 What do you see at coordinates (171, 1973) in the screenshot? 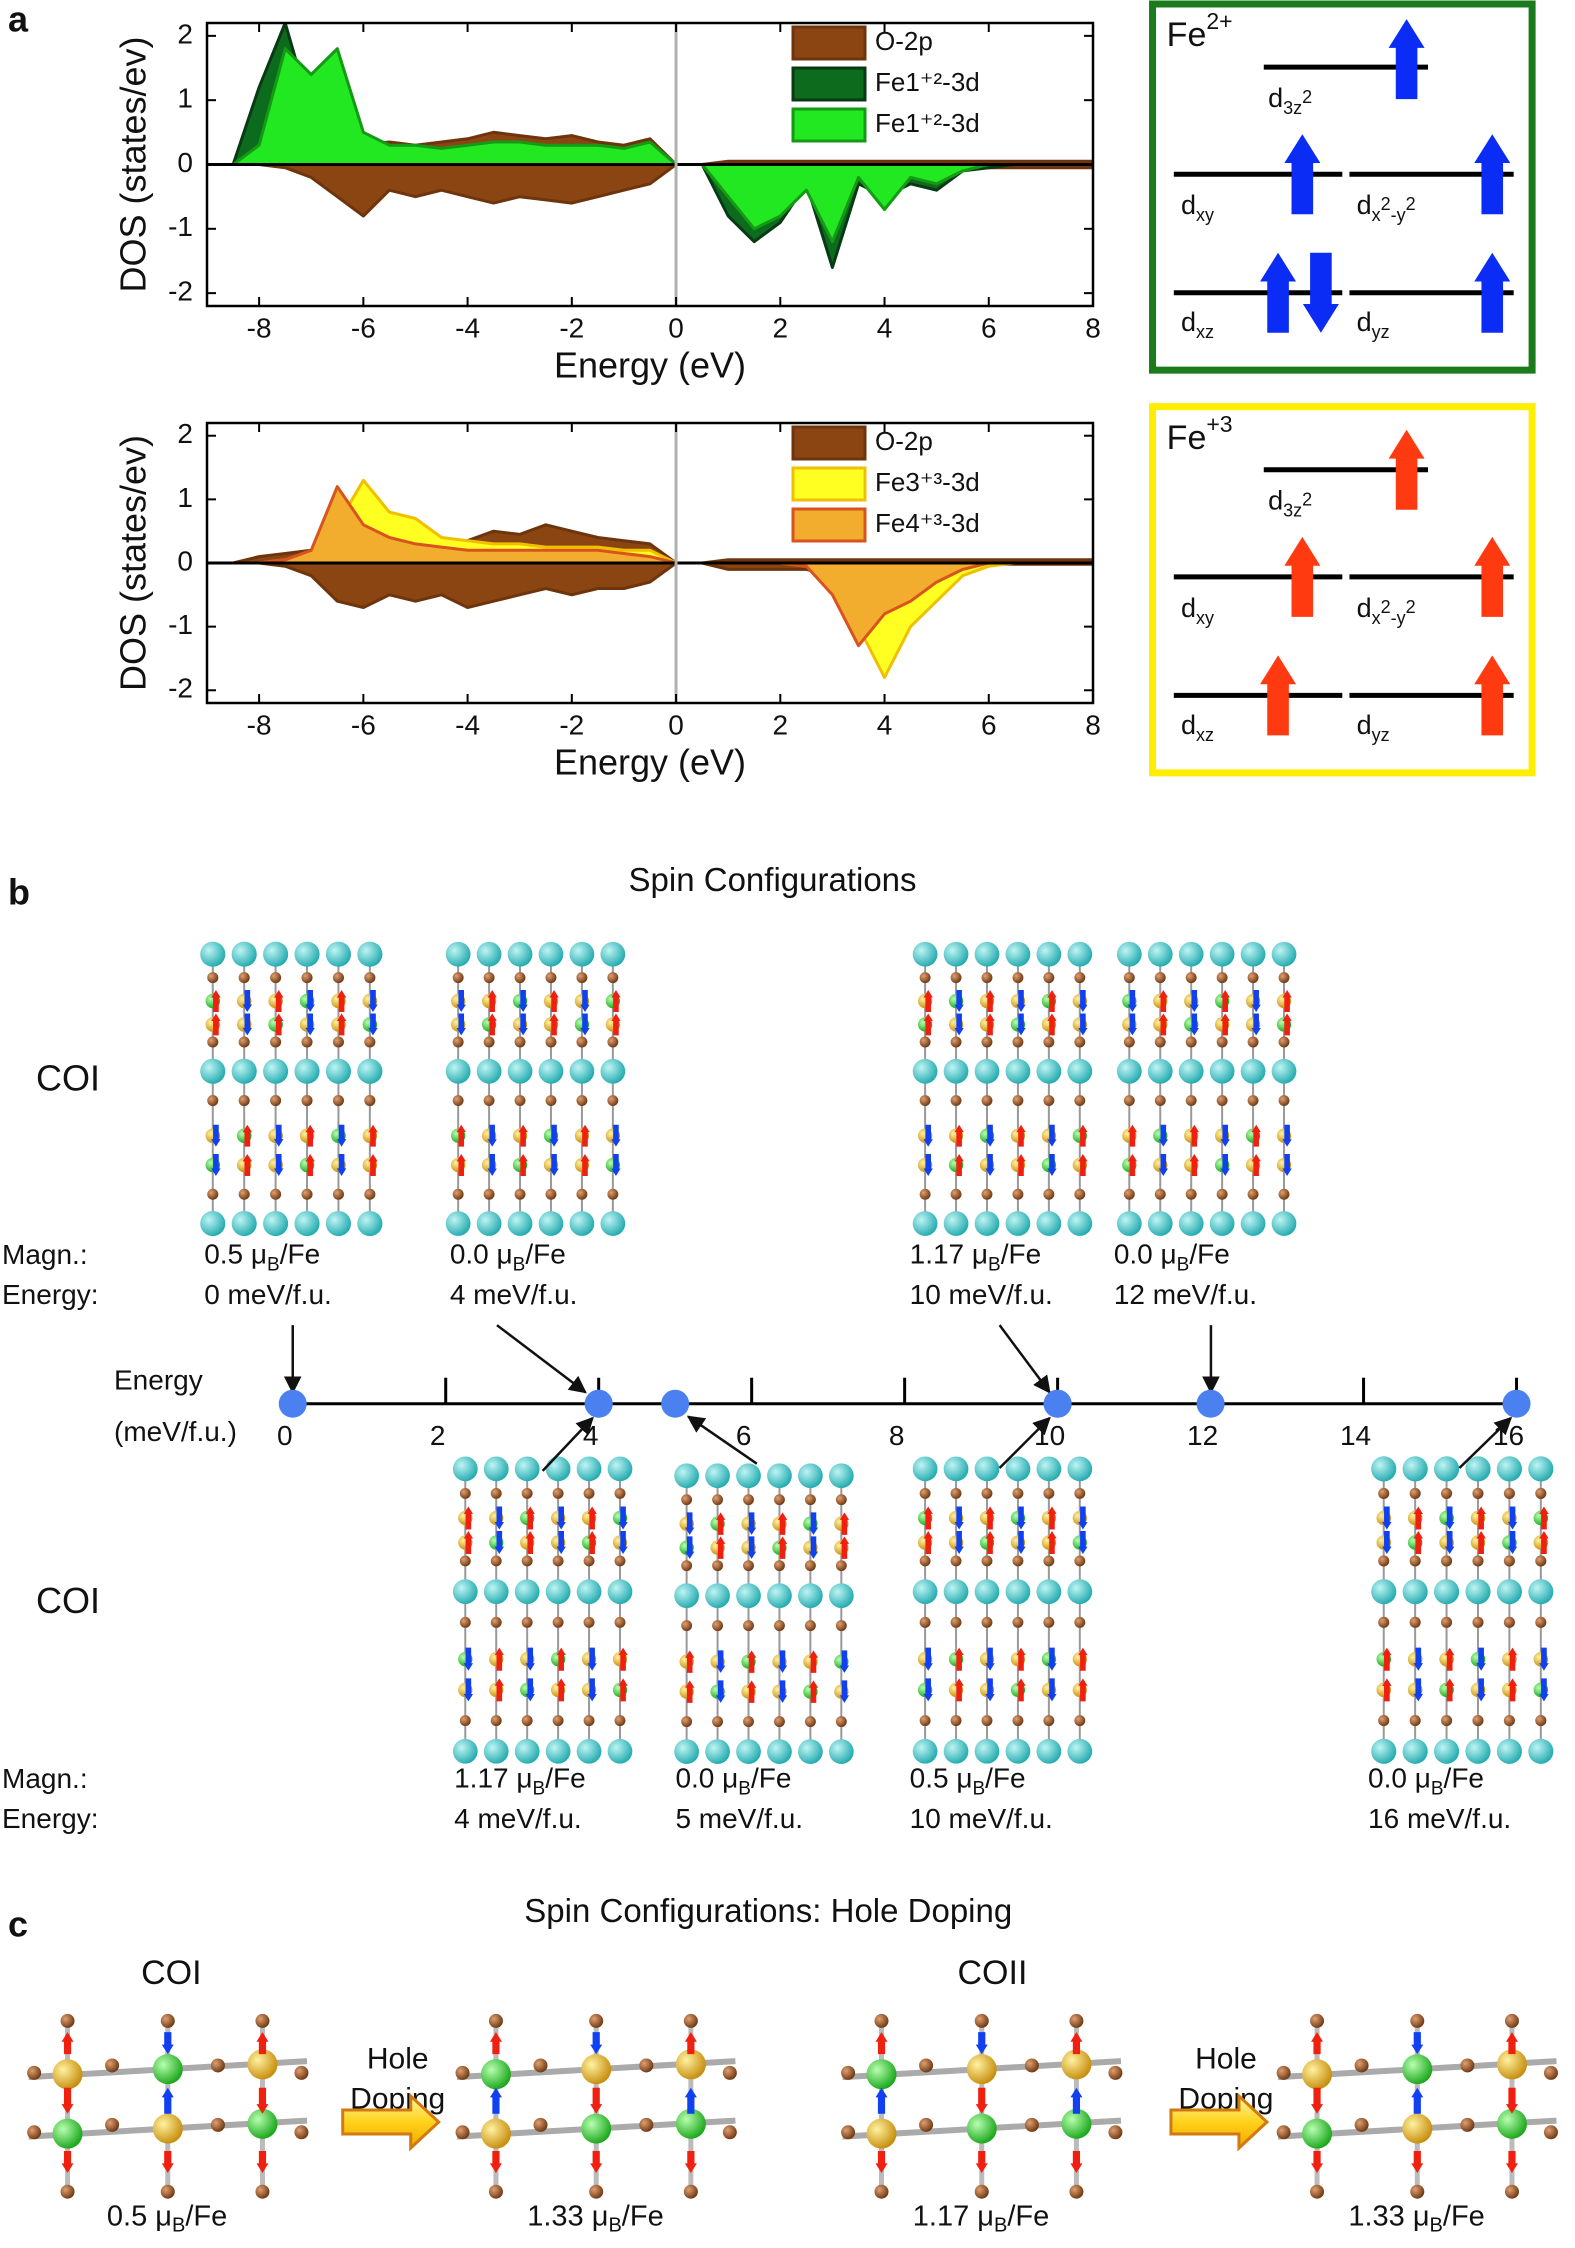
I see `group-title: COI` at bounding box center [171, 1973].